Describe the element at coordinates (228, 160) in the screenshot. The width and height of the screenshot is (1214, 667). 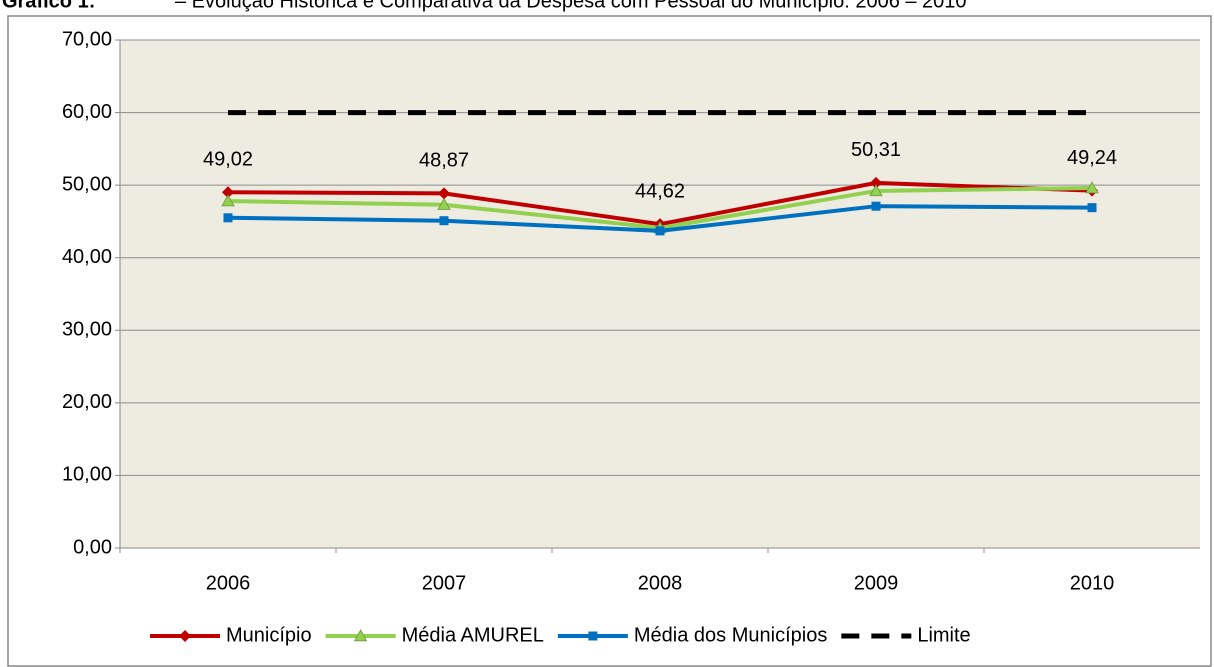
I see `data-label: 49,02` at that location.